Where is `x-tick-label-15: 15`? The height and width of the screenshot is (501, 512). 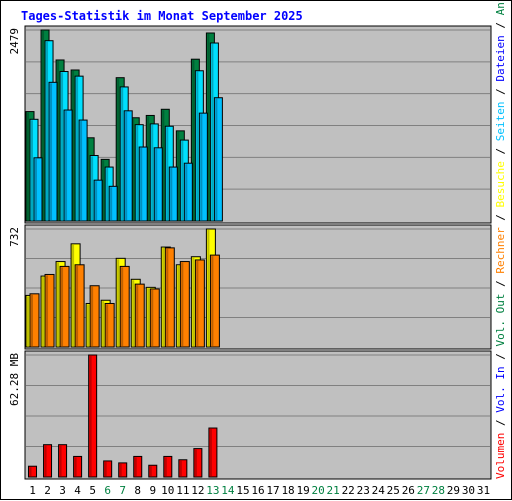
x-tick-label-15: 15 is located at coordinates (242, 490).